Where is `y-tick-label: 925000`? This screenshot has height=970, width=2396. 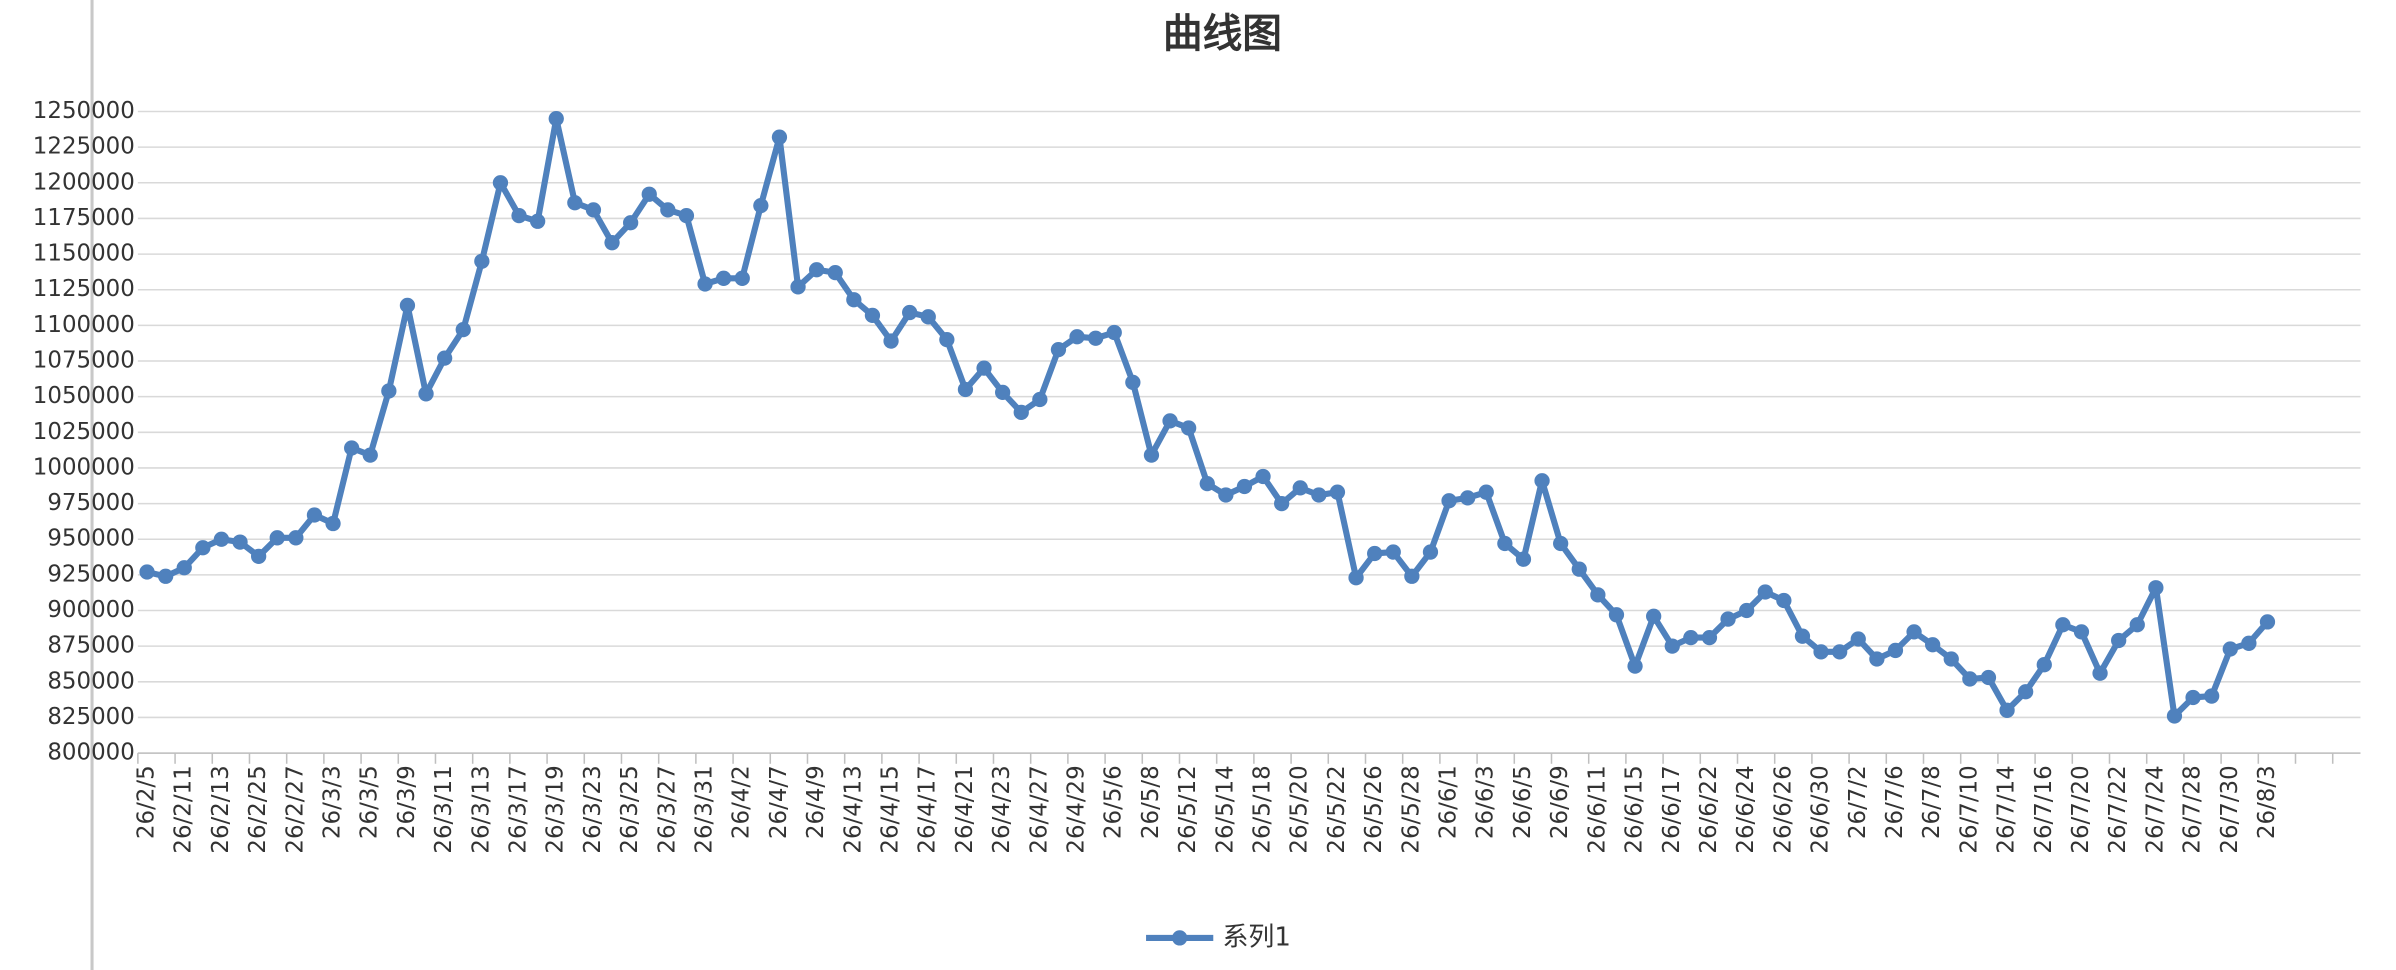 y-tick-label: 925000 is located at coordinates (90, 574).